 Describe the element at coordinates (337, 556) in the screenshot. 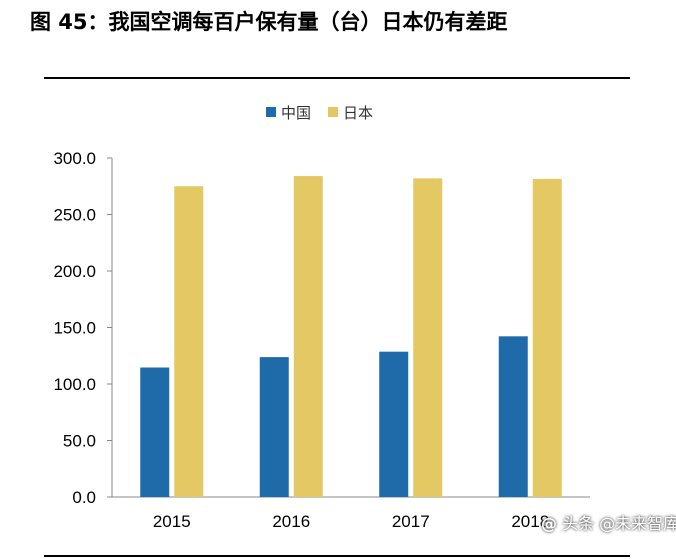

I see `bottom-divider` at that location.